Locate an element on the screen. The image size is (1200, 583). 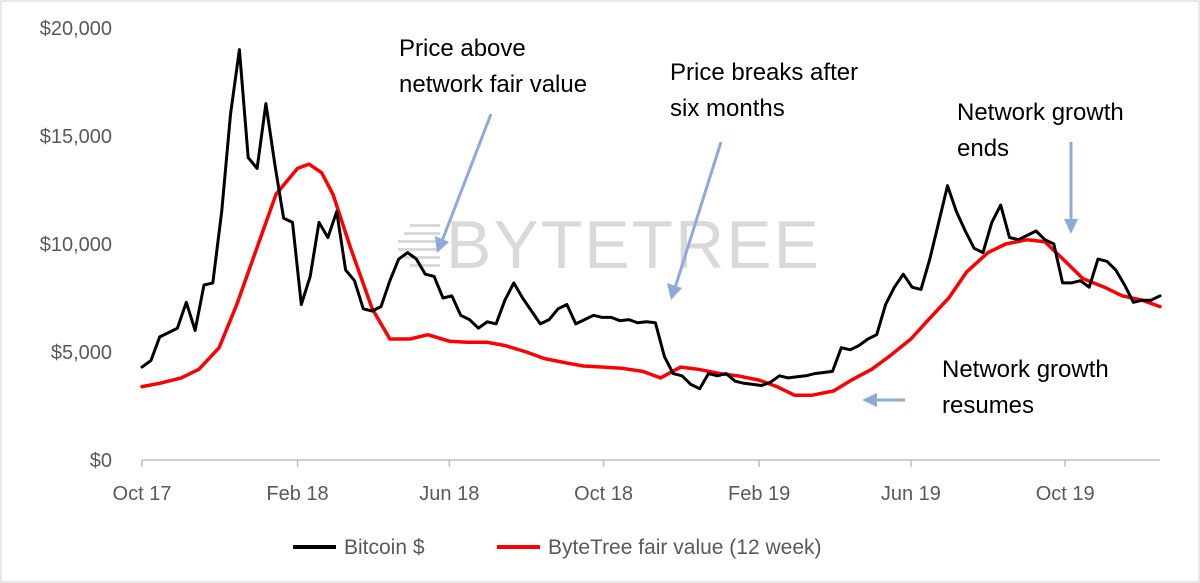
legend: Bitcoin $ ByteTree fair value (12 week) is located at coordinates (557, 547).